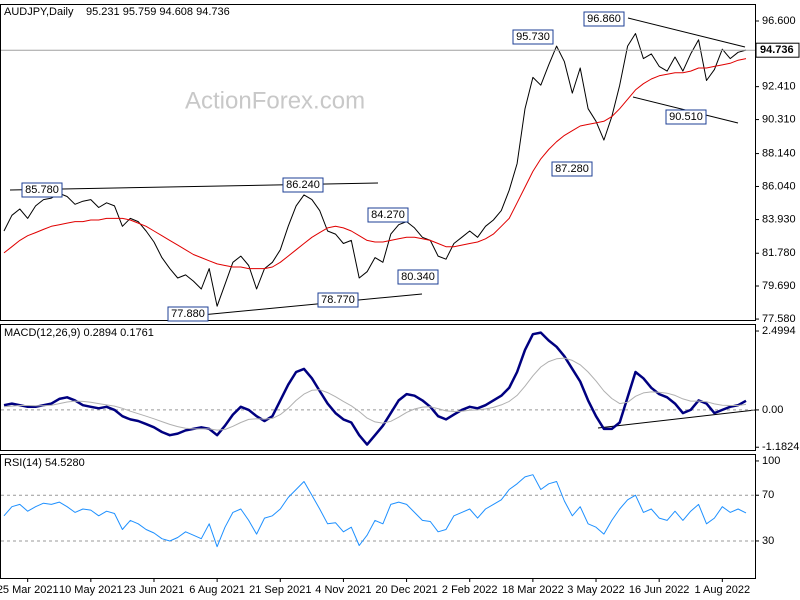  Describe the element at coordinates (768, 495) in the screenshot. I see `y-tick-label: 70` at that location.